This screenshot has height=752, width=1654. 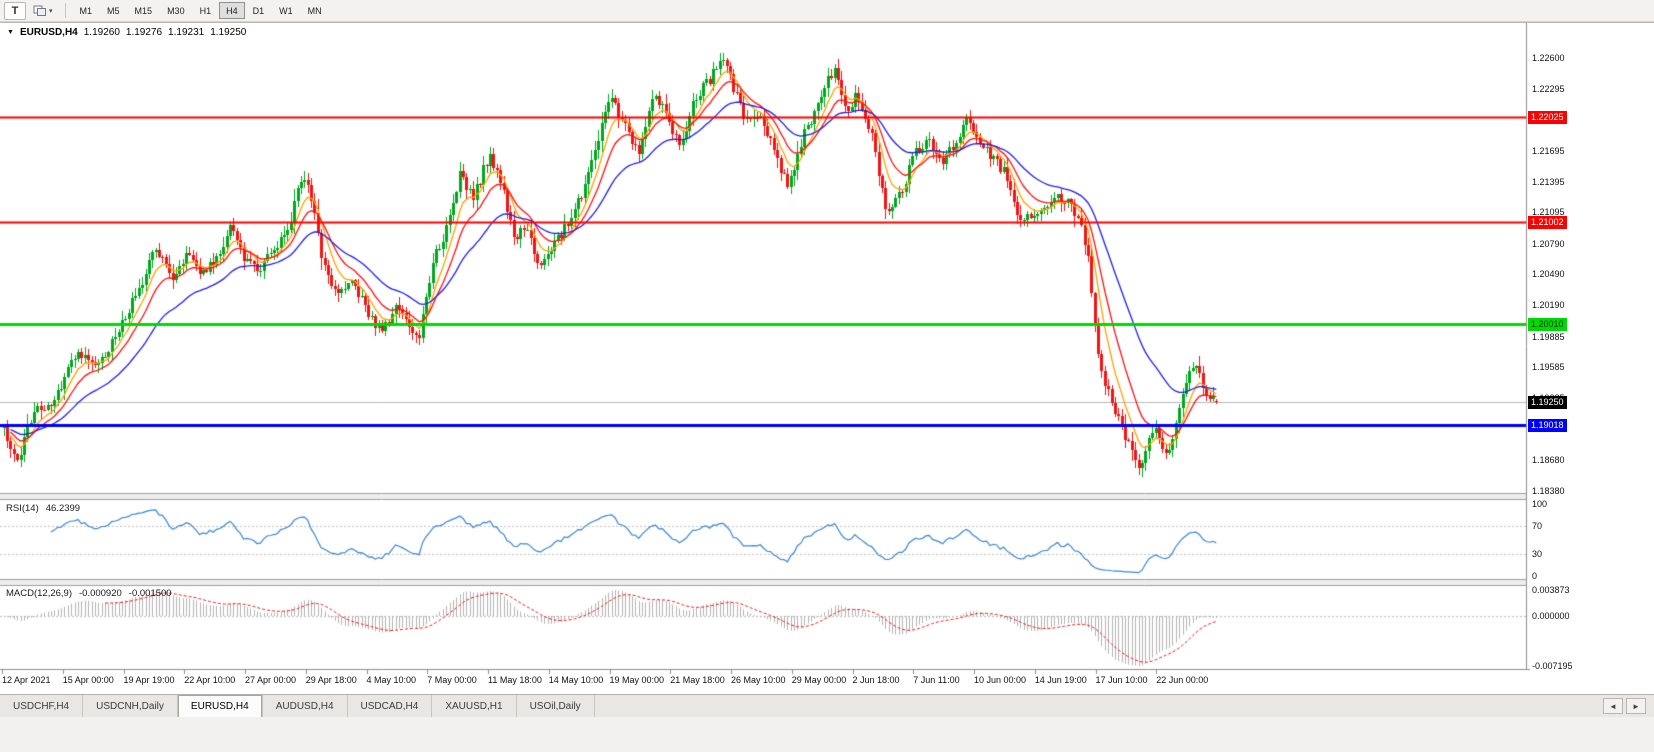 I want to click on chart-symbol-label: EURUSD,H4, so click(x=48, y=32).